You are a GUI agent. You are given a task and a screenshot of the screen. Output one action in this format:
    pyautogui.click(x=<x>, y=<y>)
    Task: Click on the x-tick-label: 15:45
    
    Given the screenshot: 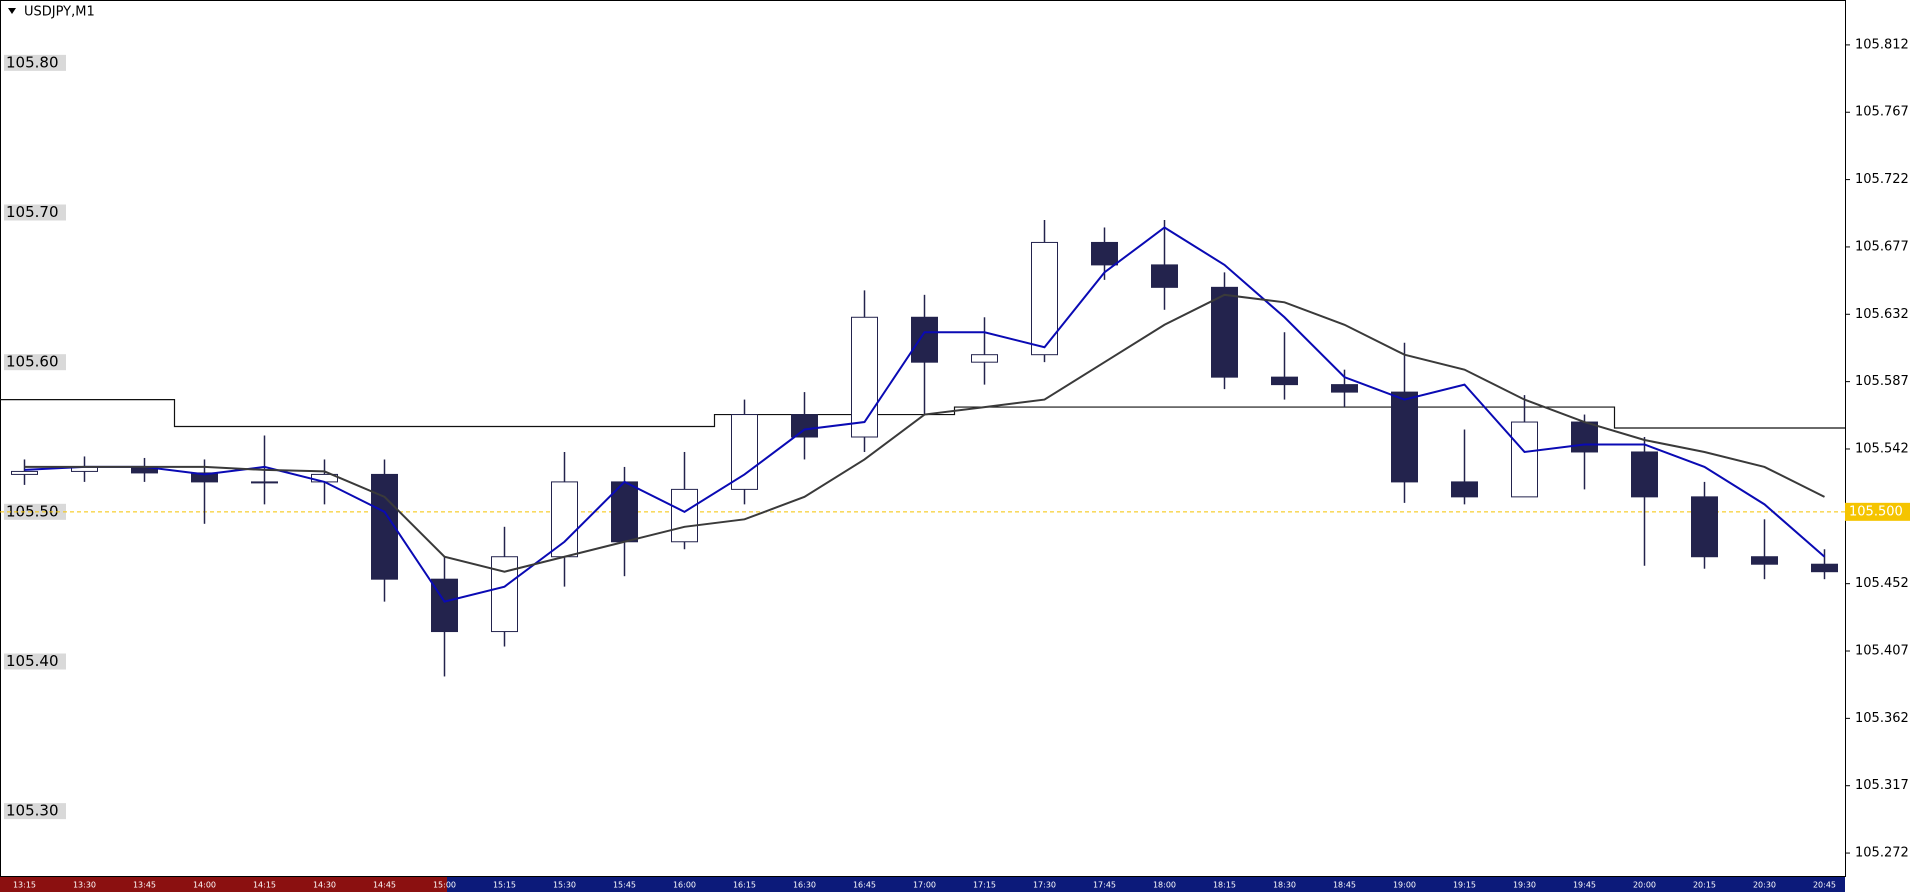 What is the action you would take?
    pyautogui.click(x=624, y=885)
    